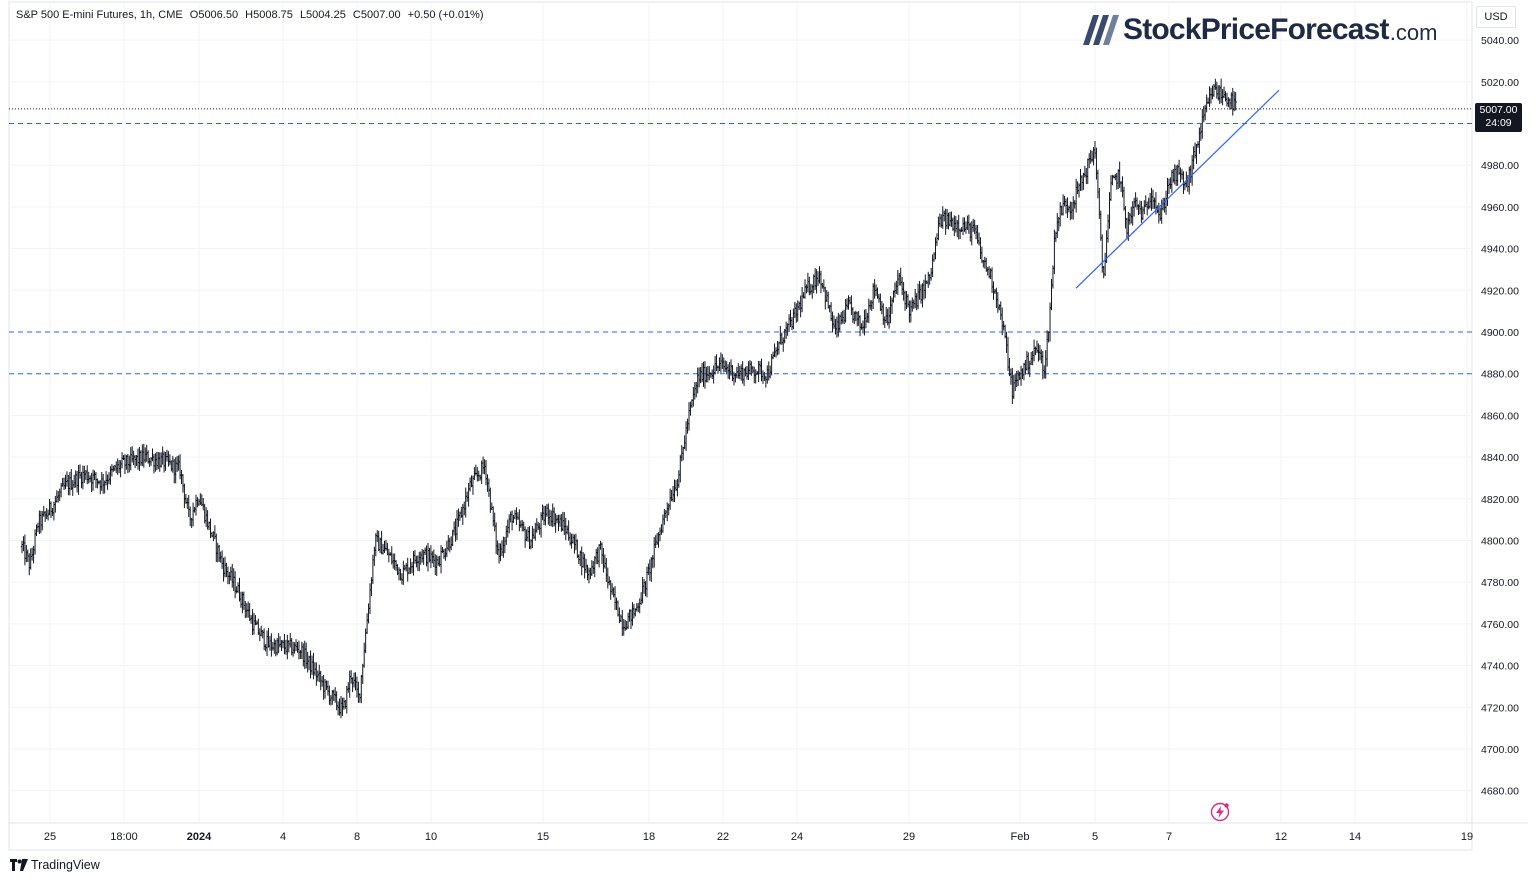  What do you see at coordinates (1101, 30) in the screenshot?
I see `brand-slashes-icon` at bounding box center [1101, 30].